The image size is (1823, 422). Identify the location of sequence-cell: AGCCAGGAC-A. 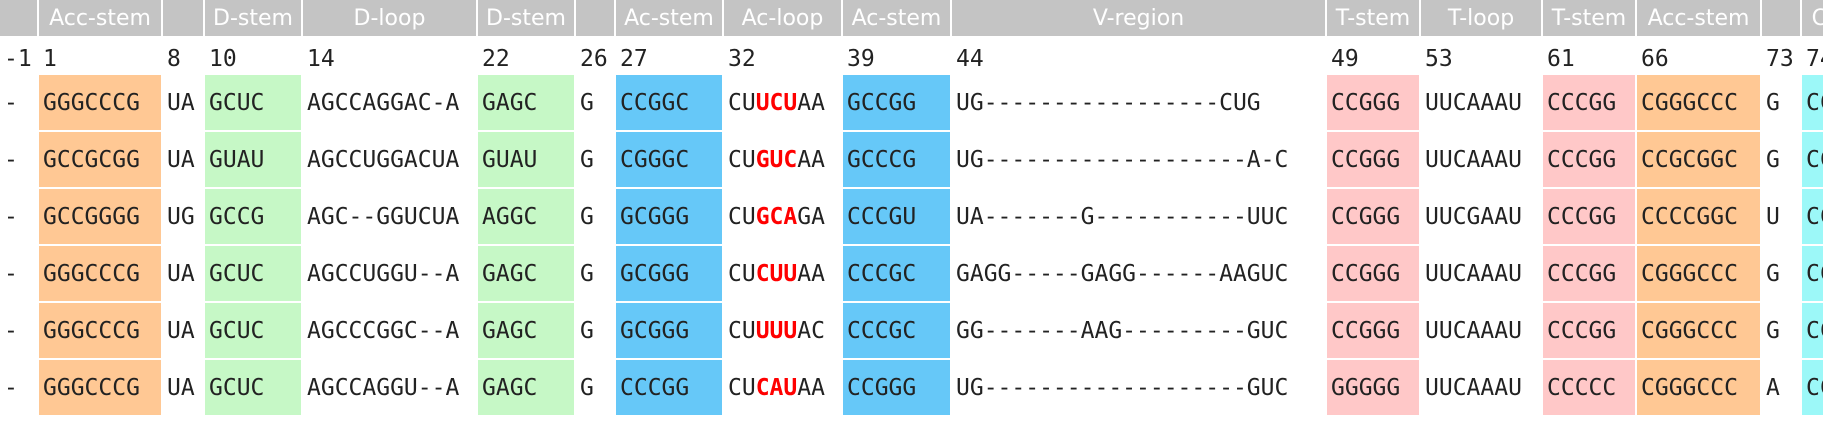
(389, 103).